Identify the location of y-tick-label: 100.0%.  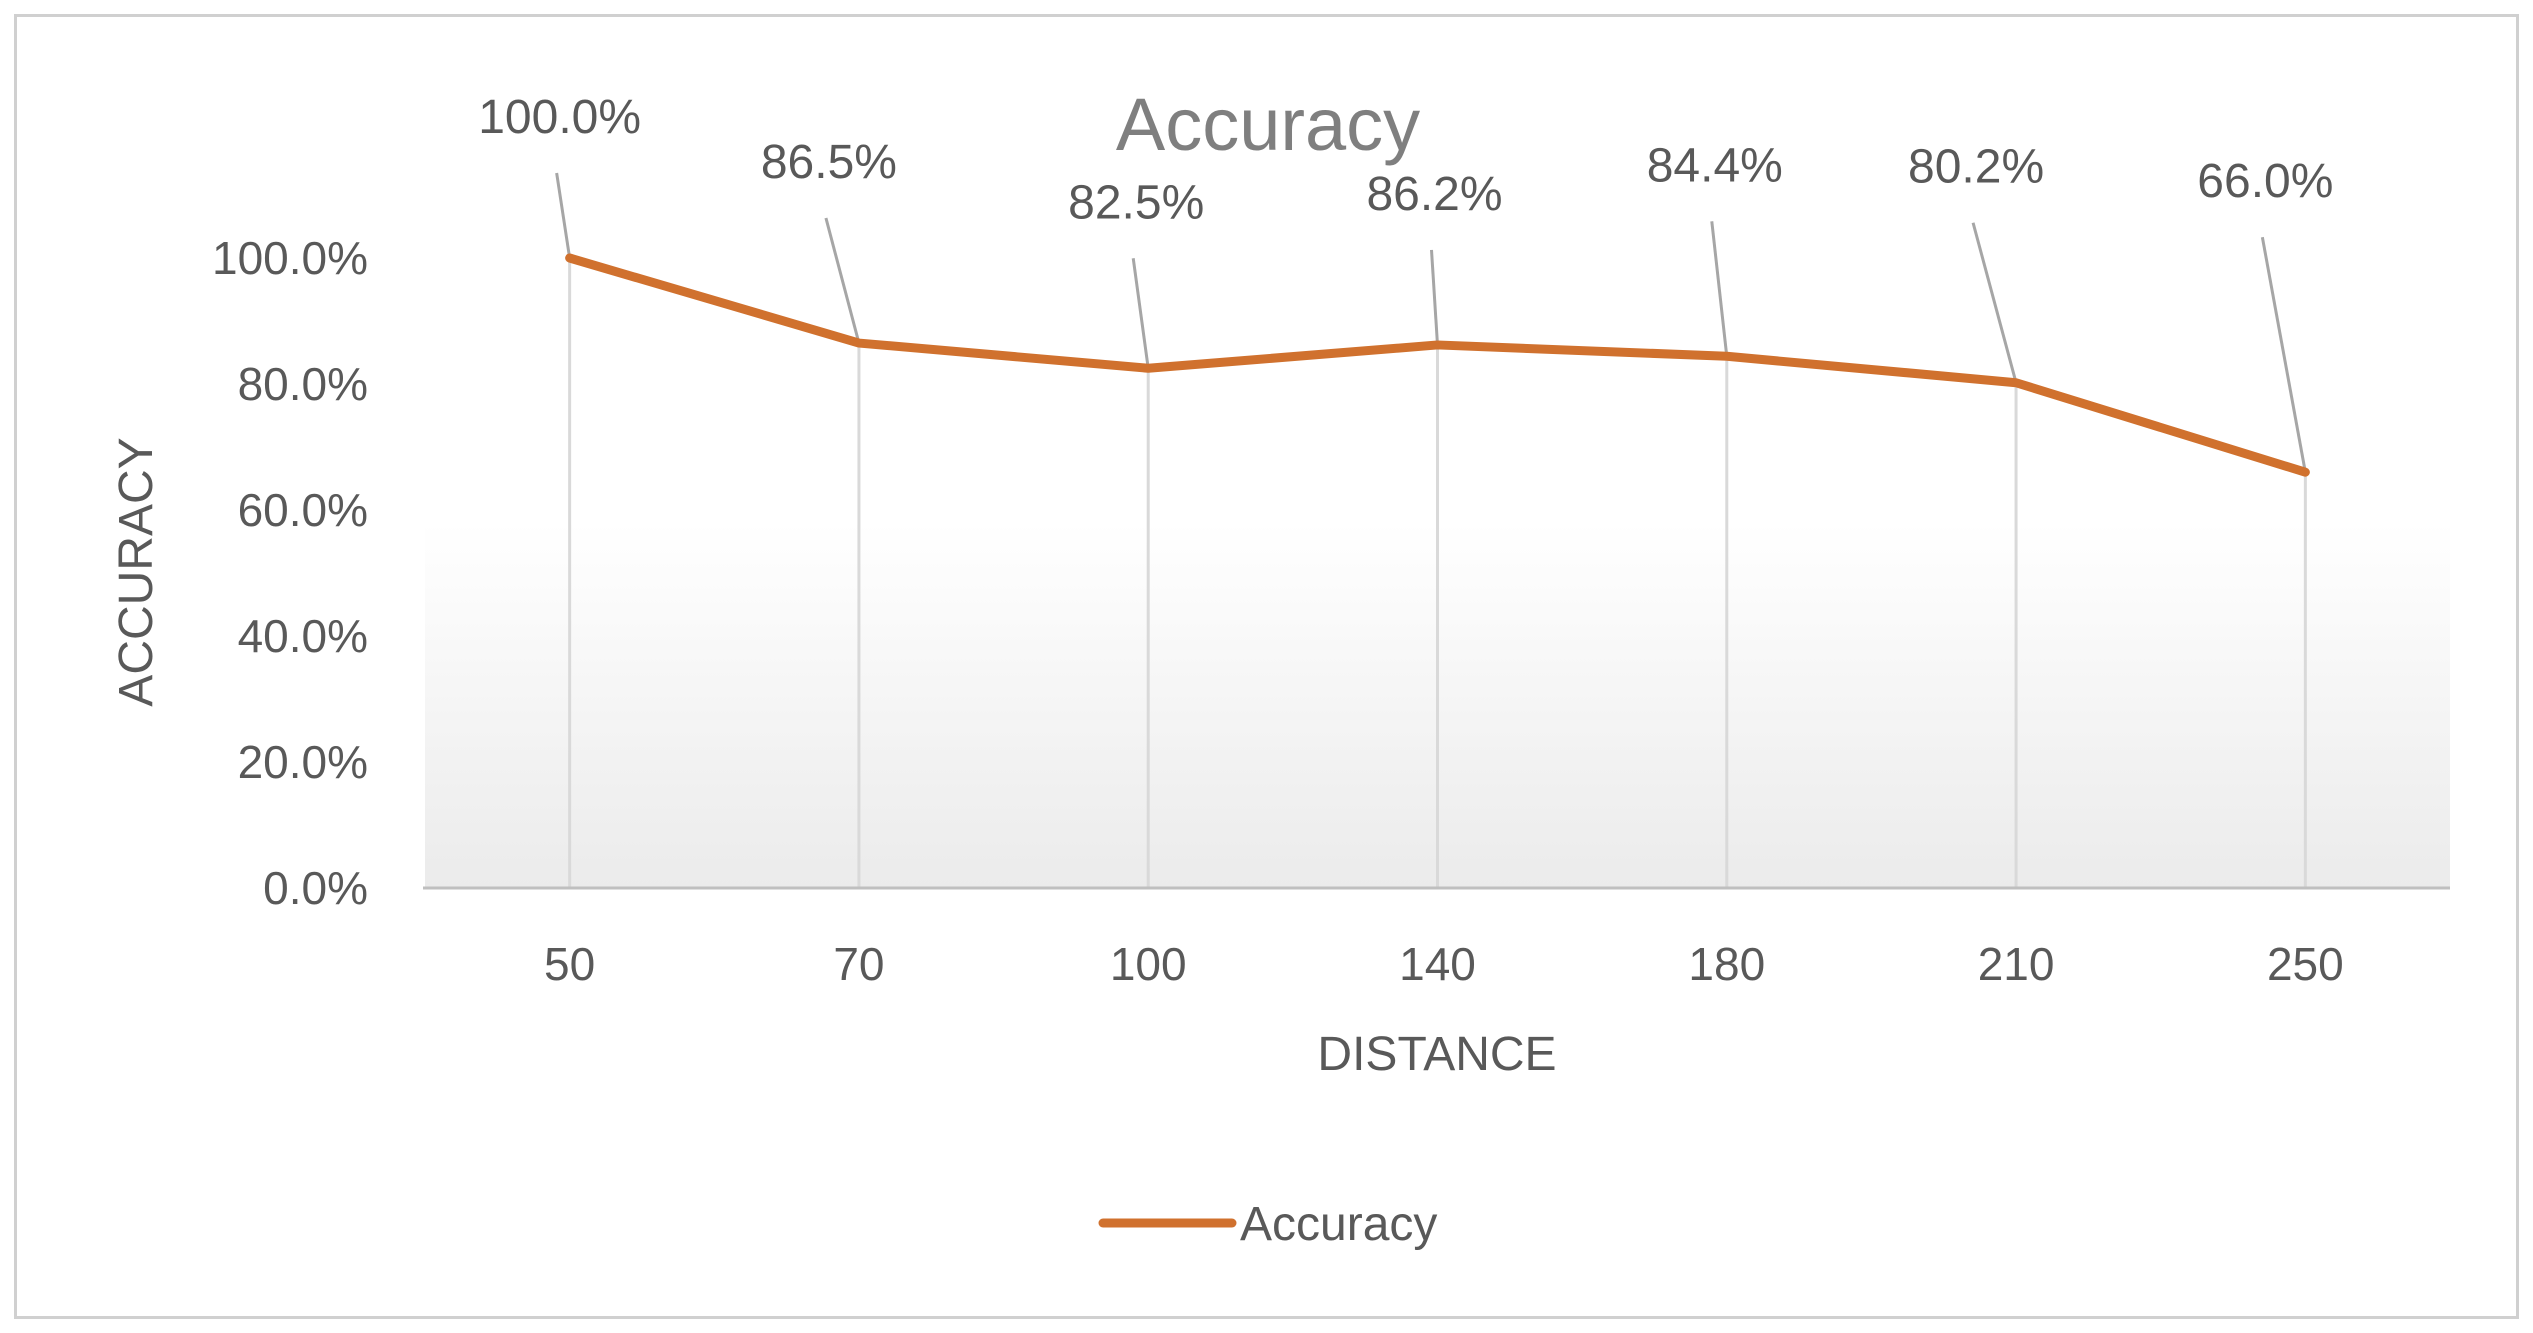
(290, 258).